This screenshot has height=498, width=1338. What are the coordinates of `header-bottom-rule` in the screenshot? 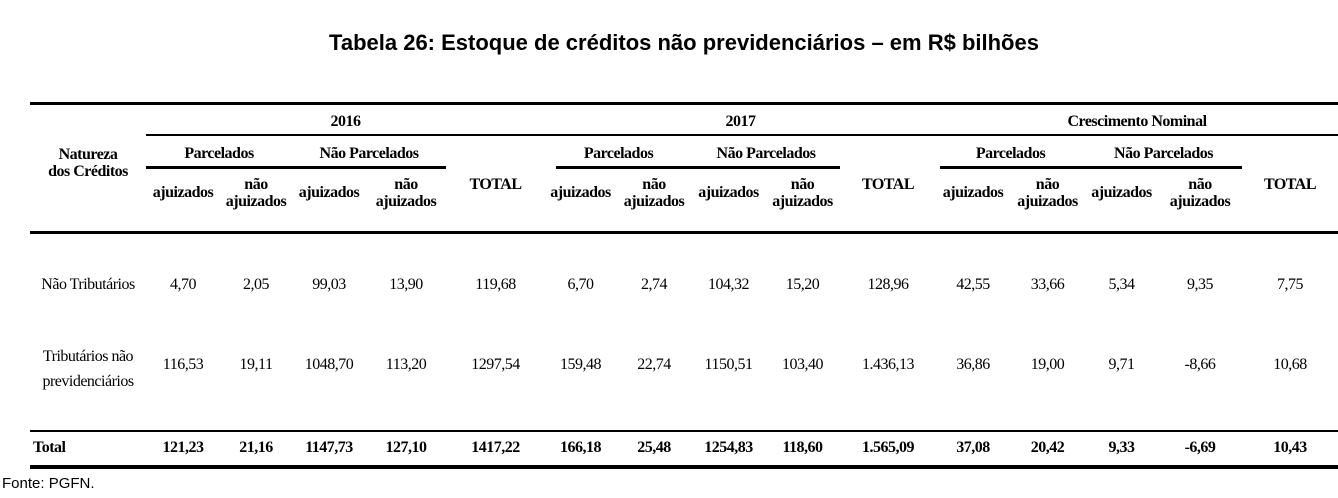 It's located at (684, 232).